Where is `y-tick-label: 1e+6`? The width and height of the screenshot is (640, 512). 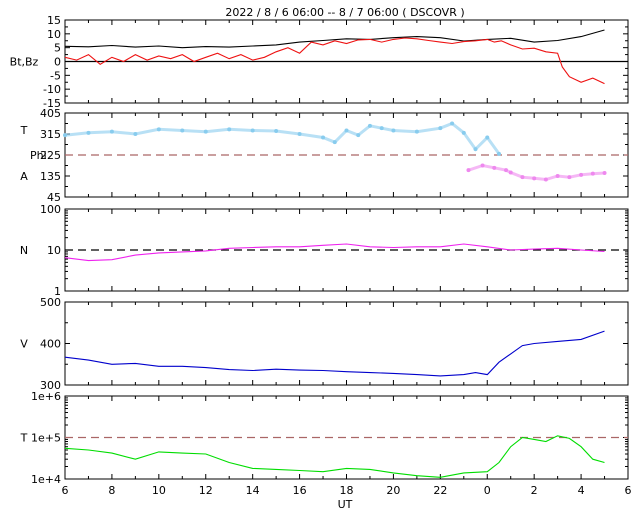 y-tick-label: 1e+6 is located at coordinates (46, 396).